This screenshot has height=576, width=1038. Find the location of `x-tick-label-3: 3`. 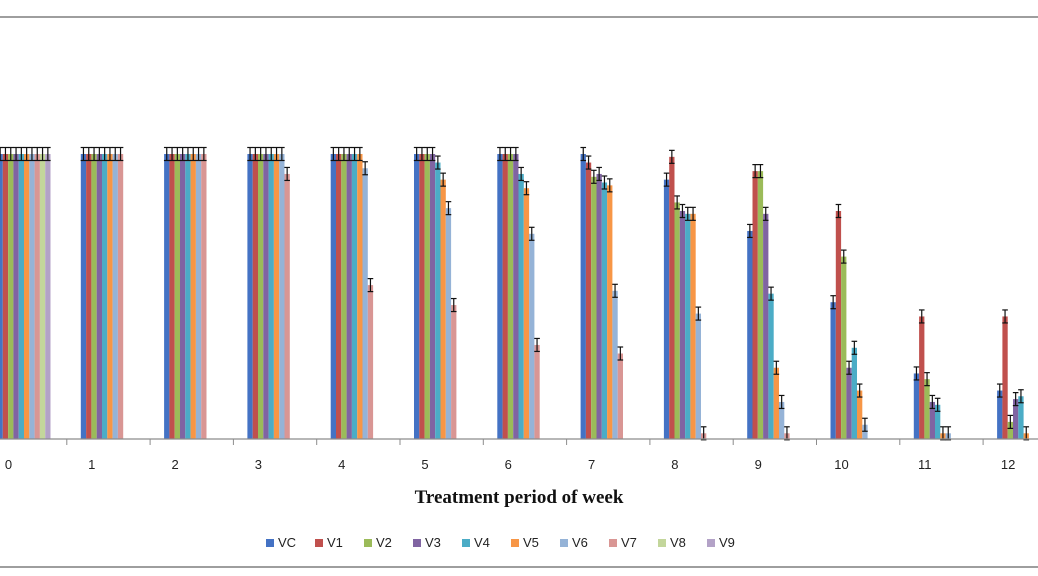

x-tick-label-3: 3 is located at coordinates (258, 464).